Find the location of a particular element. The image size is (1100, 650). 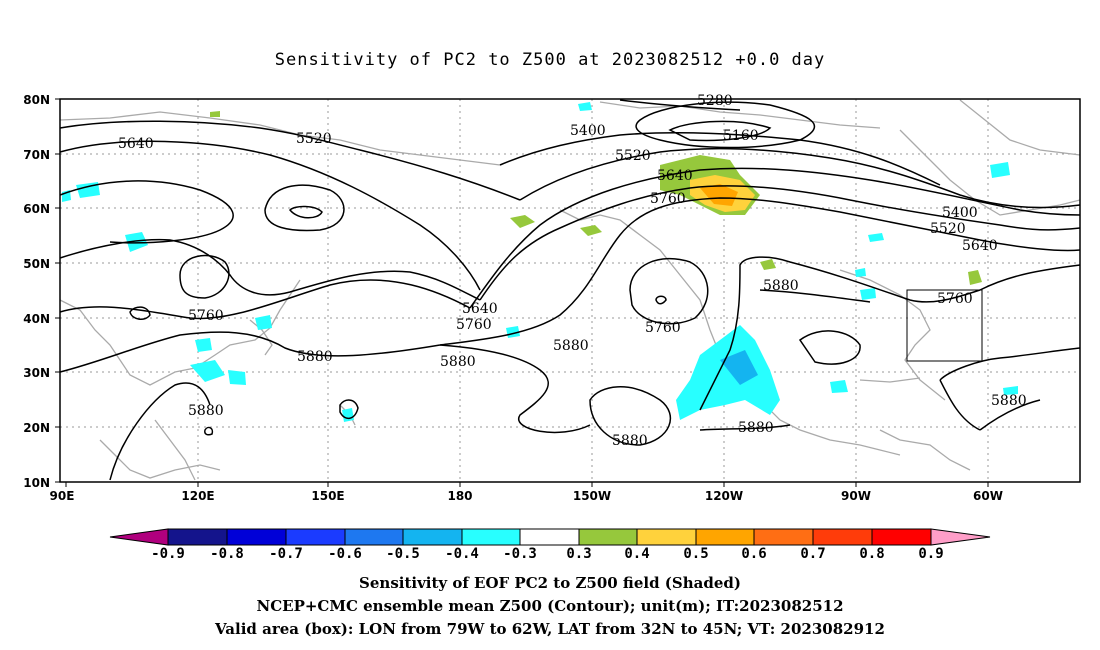

colorbar-label: -0.8 is located at coordinates (227, 554).